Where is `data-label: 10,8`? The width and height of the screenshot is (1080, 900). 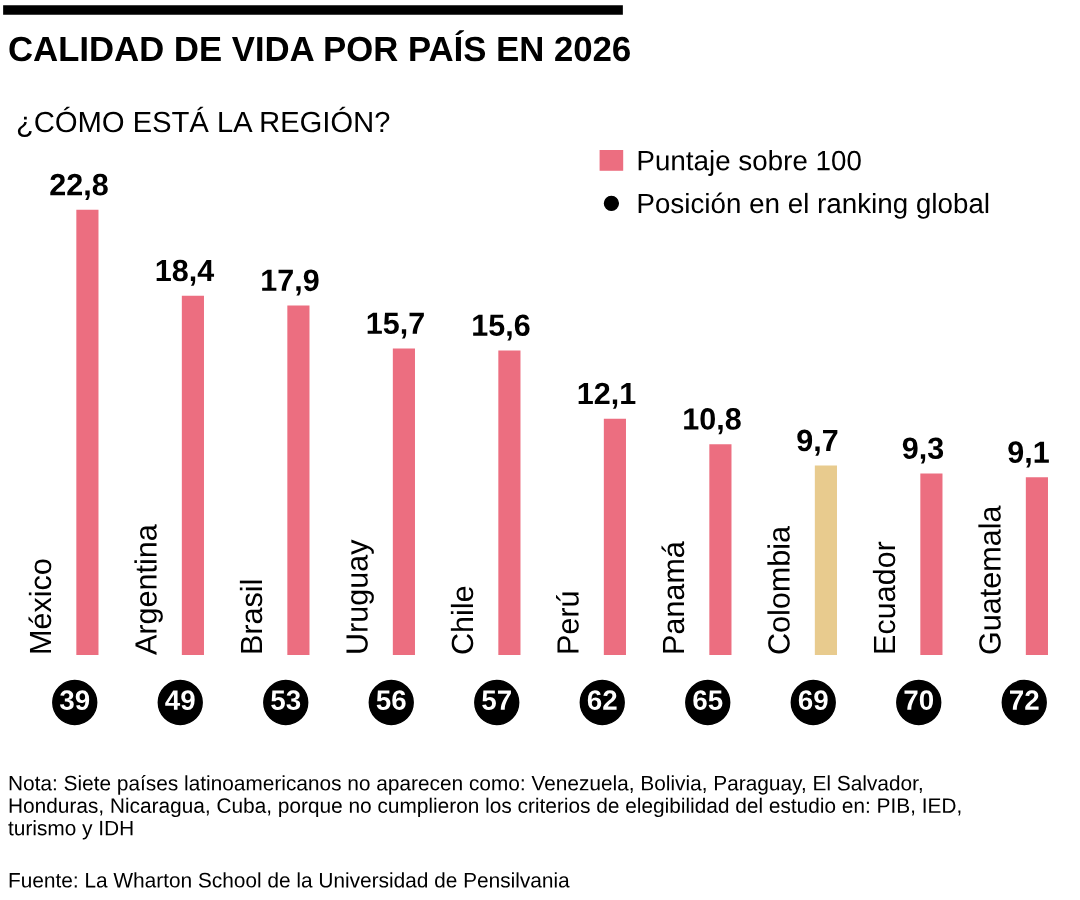 data-label: 10,8 is located at coordinates (712, 421).